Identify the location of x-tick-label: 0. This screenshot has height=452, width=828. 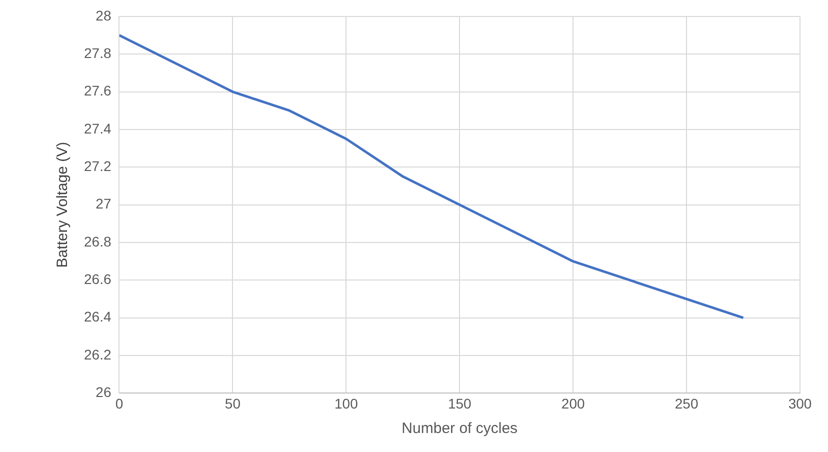
(119, 403).